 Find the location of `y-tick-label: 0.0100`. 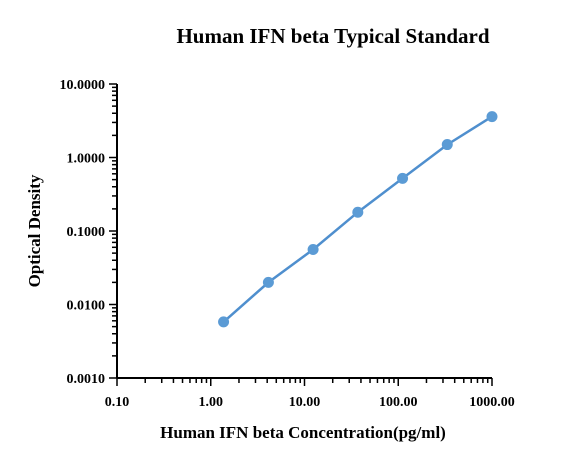

y-tick-label: 0.0100 is located at coordinates (86, 306).